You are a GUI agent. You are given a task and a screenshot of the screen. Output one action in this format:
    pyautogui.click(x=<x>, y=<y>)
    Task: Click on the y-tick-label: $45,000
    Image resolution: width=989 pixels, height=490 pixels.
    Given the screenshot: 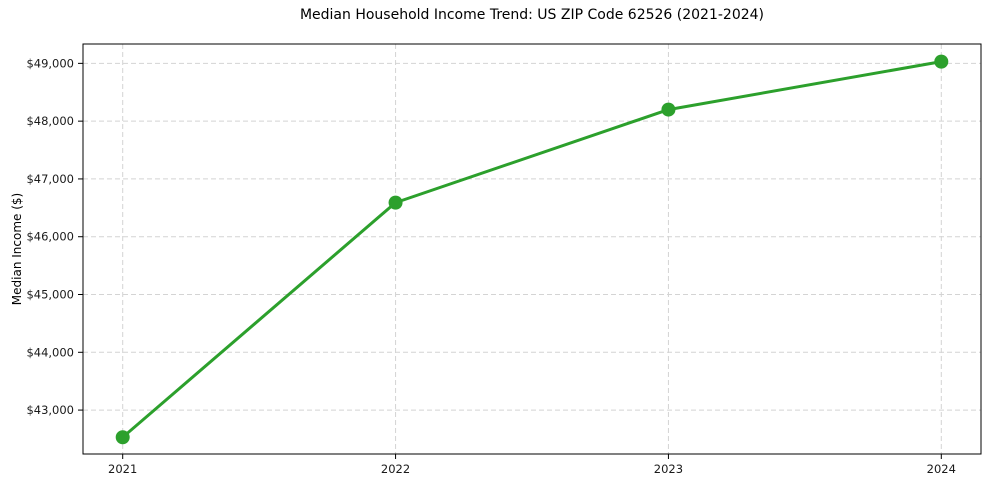 What is the action you would take?
    pyautogui.click(x=50, y=295)
    